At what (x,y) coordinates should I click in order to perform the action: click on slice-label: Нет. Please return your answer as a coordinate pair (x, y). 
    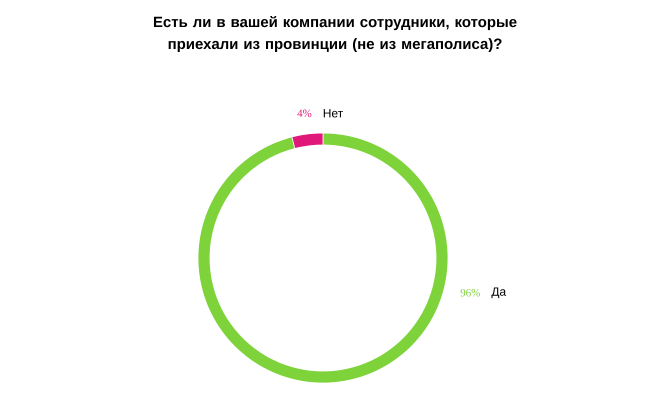
    Looking at the image, I should click on (333, 113).